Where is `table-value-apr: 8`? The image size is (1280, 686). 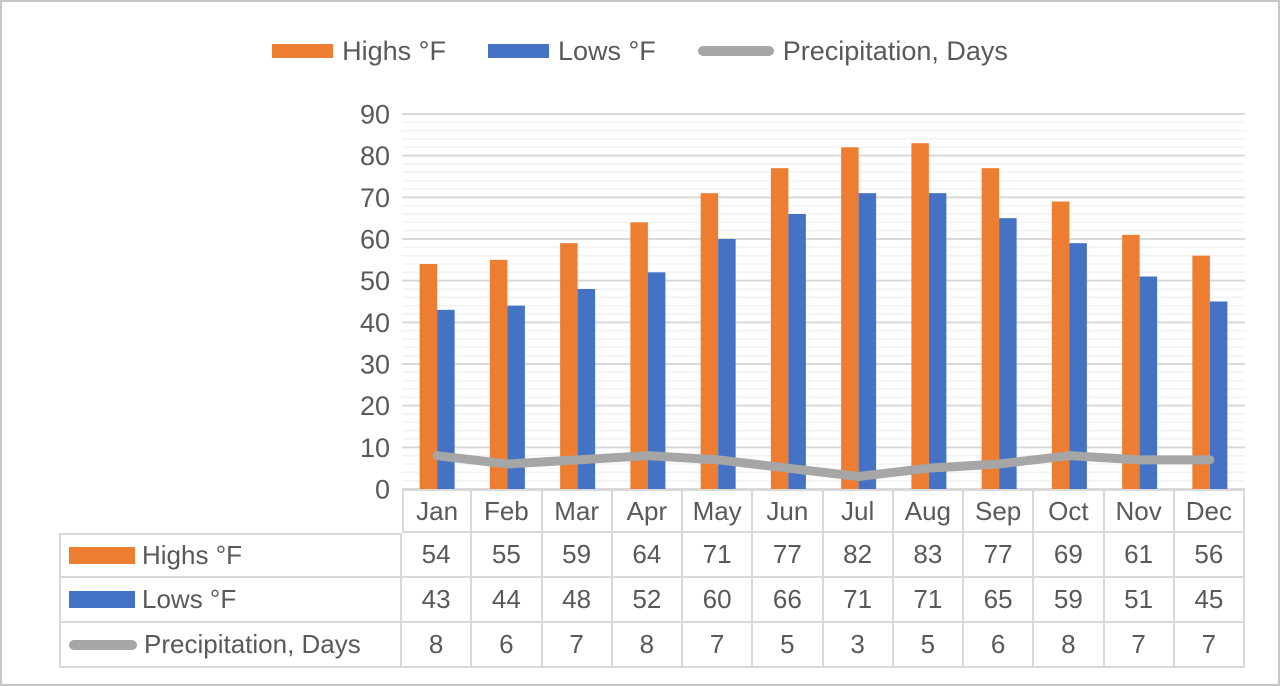 table-value-apr: 8 is located at coordinates (647, 645).